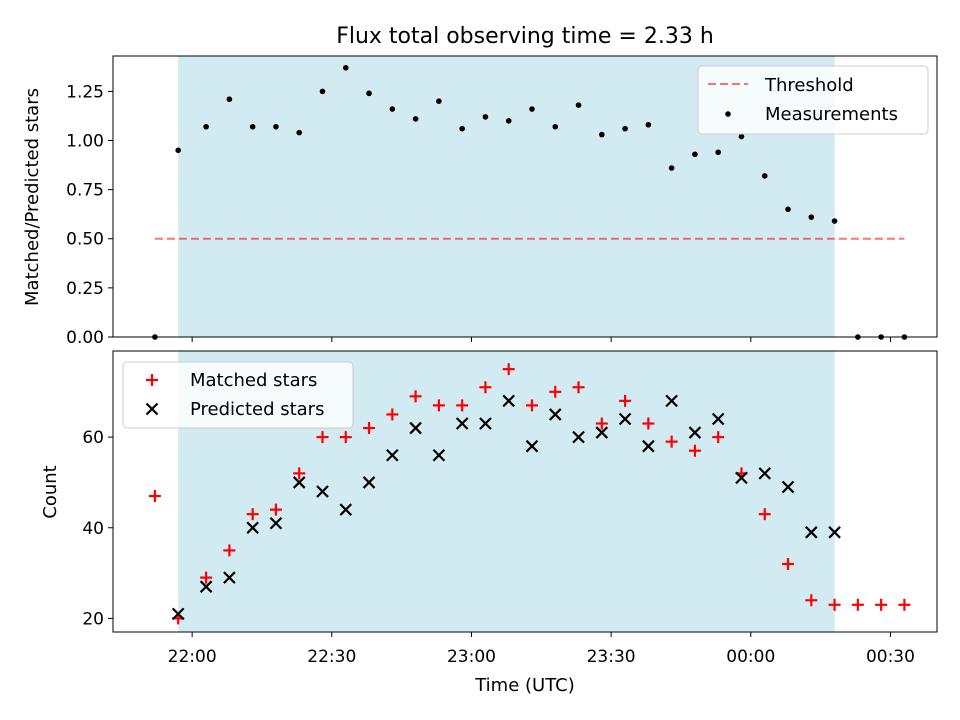  Describe the element at coordinates (192, 657) in the screenshot. I see `x-tick-label: 22:00` at that location.